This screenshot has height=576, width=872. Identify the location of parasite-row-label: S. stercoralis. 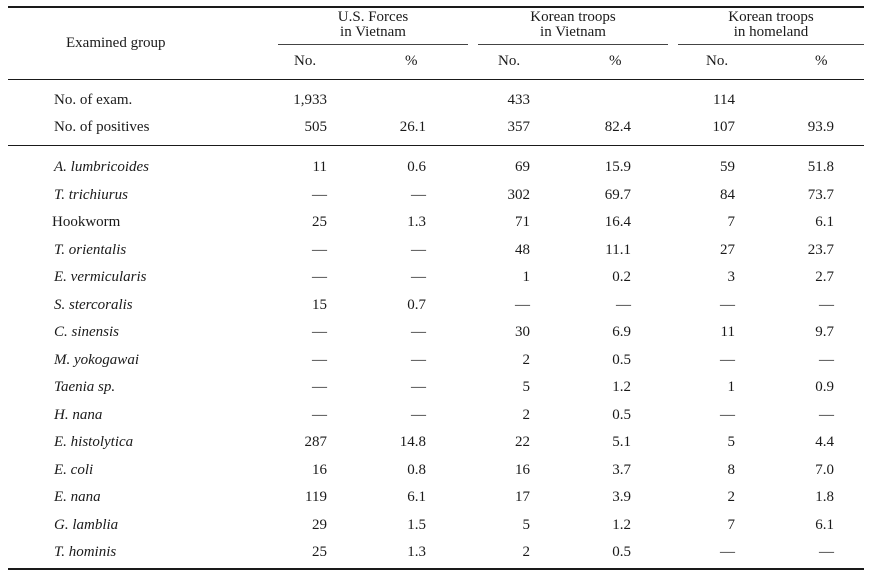
(93, 304).